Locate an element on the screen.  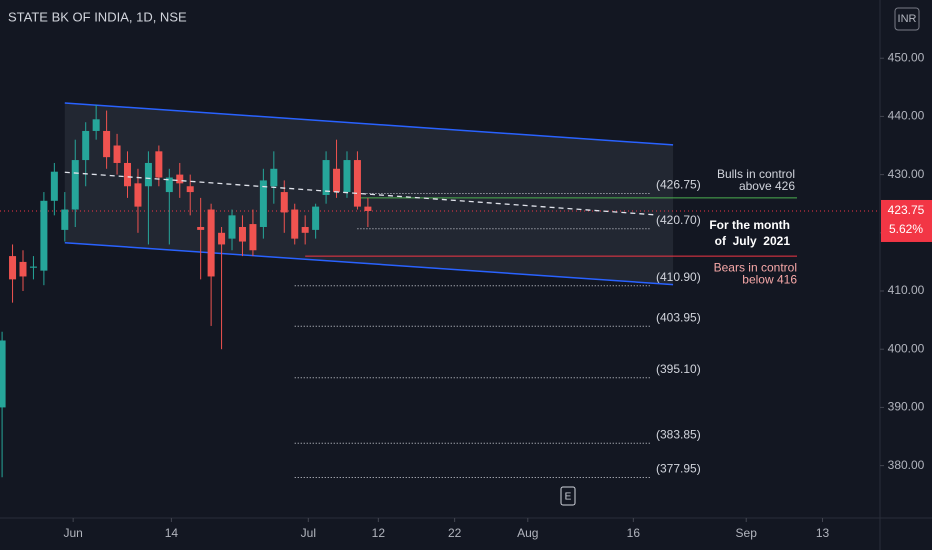
level-label: (377.95) is located at coordinates (678, 469).